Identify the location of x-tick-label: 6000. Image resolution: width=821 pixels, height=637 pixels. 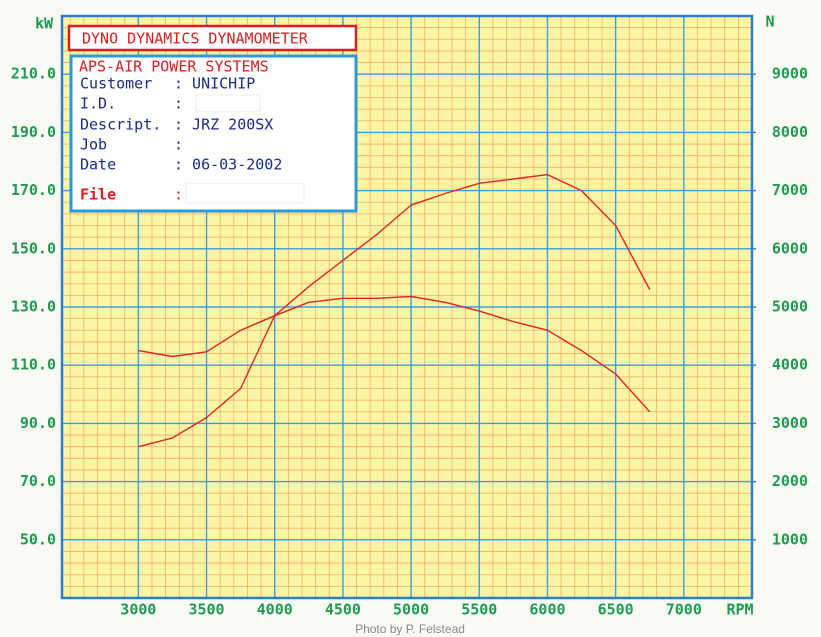
(547, 610).